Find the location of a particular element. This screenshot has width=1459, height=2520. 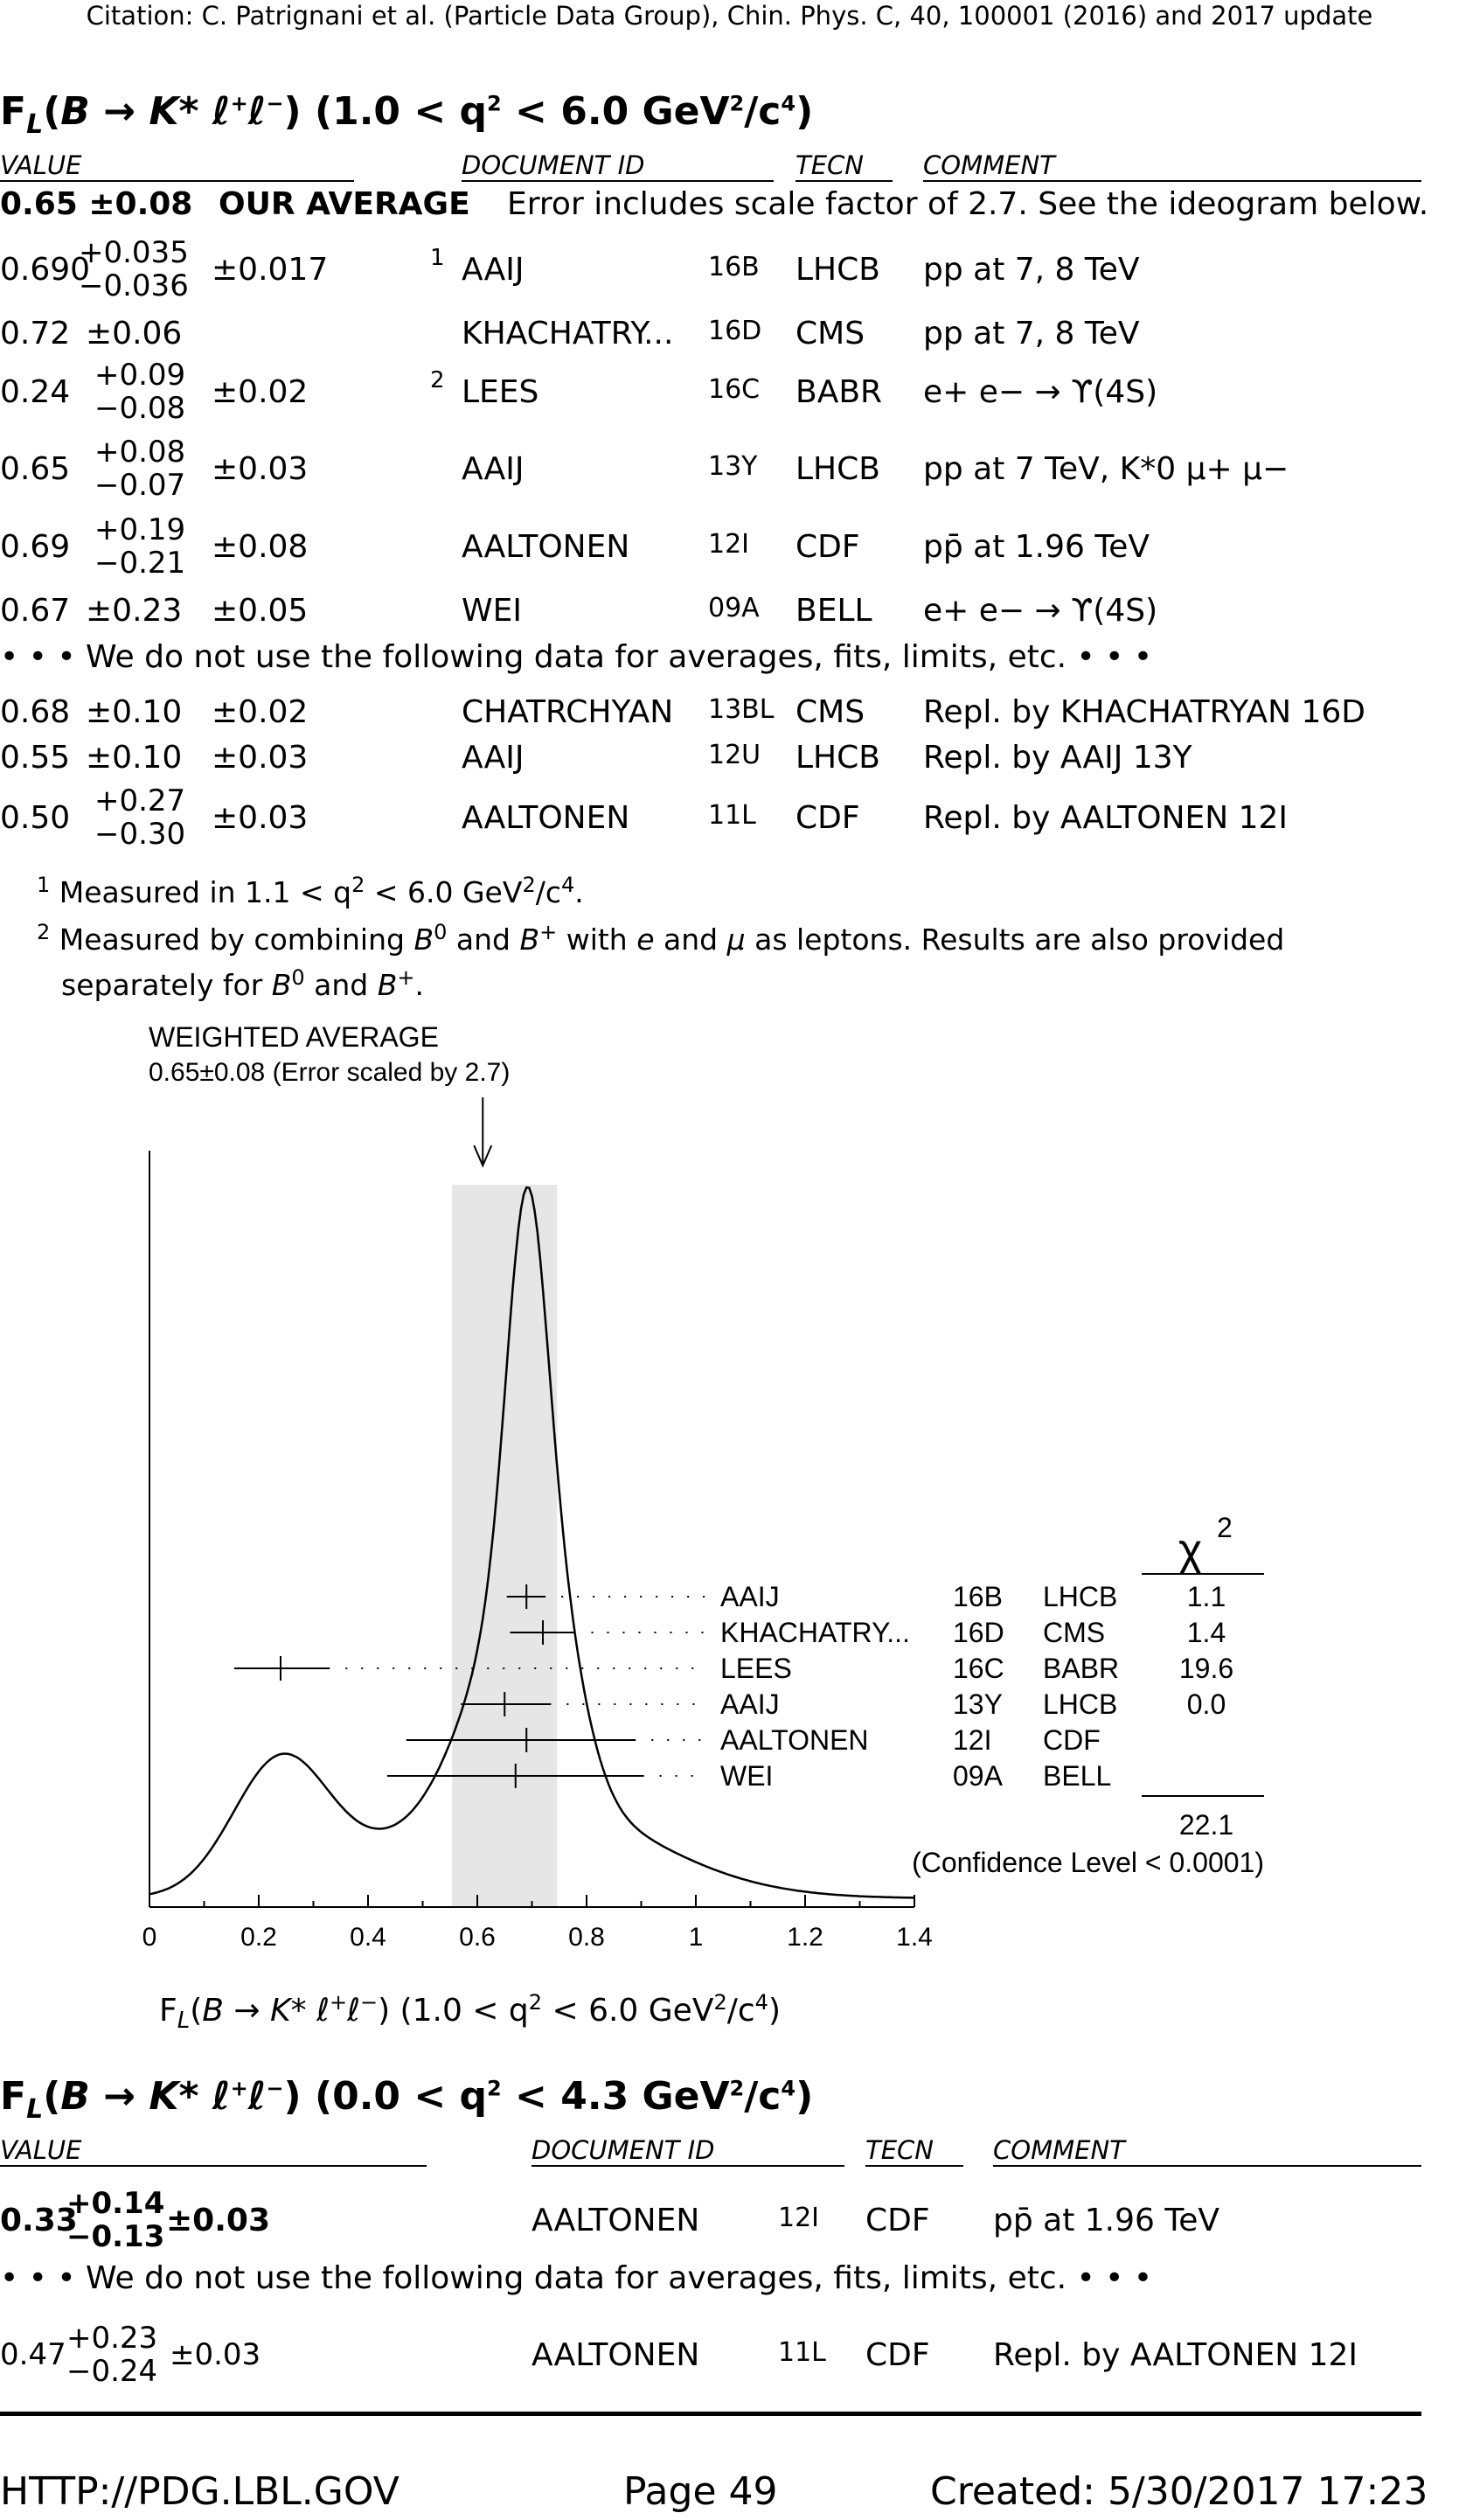

row-footnote-ref: 2 is located at coordinates (437, 380).